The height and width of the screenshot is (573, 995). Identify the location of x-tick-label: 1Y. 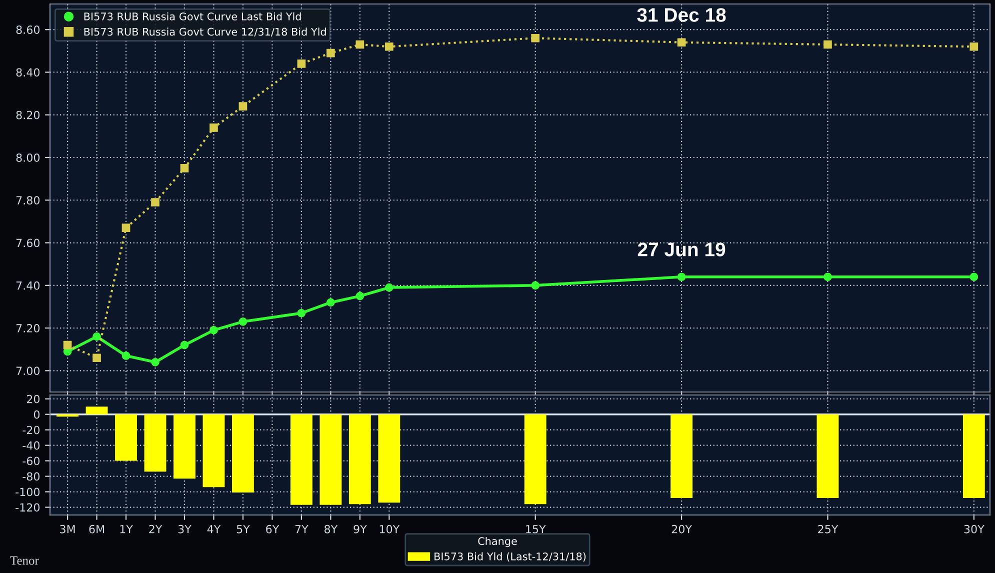
(126, 529).